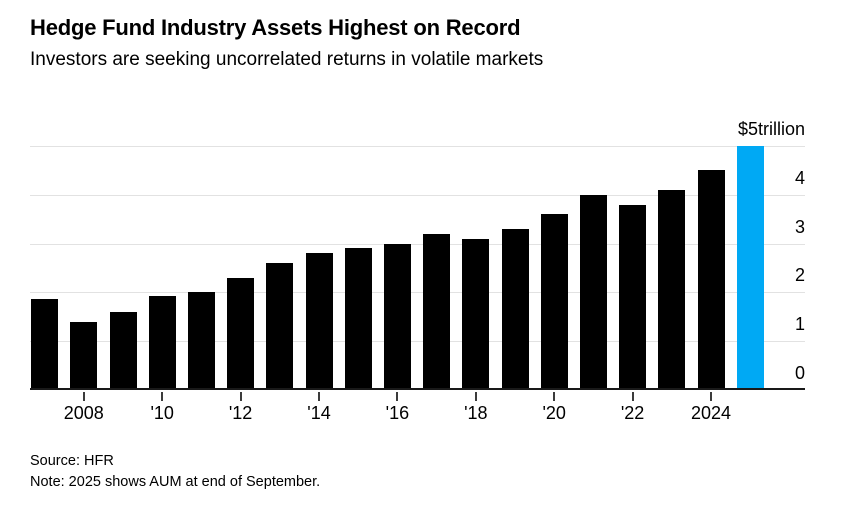 This screenshot has width=842, height=512. I want to click on y-axis-label: 0, so click(799, 373).